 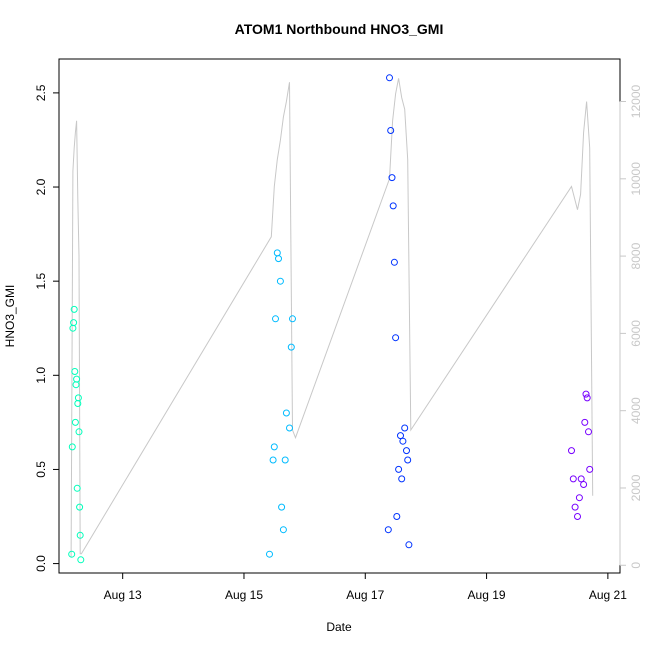 What do you see at coordinates (636, 410) in the screenshot?
I see `y-right-tick-label: 4000` at bounding box center [636, 410].